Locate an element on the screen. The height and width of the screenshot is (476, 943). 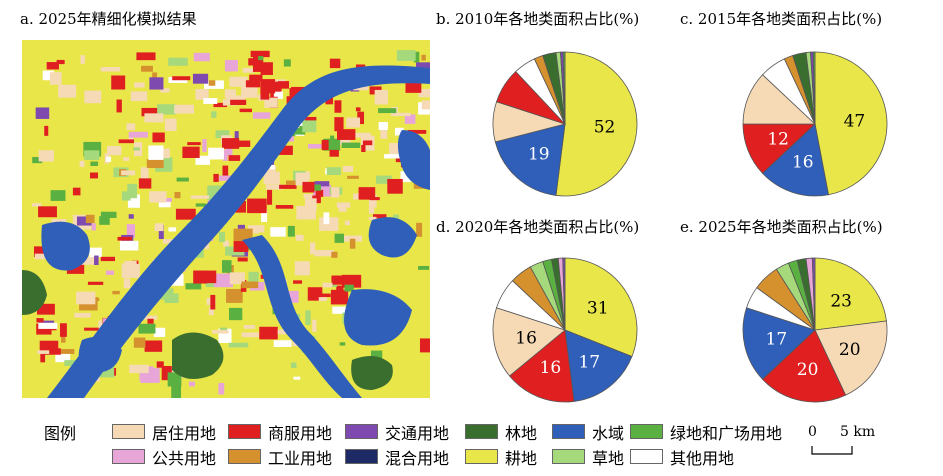
legend-title: 图例 is located at coordinates (60, 433).